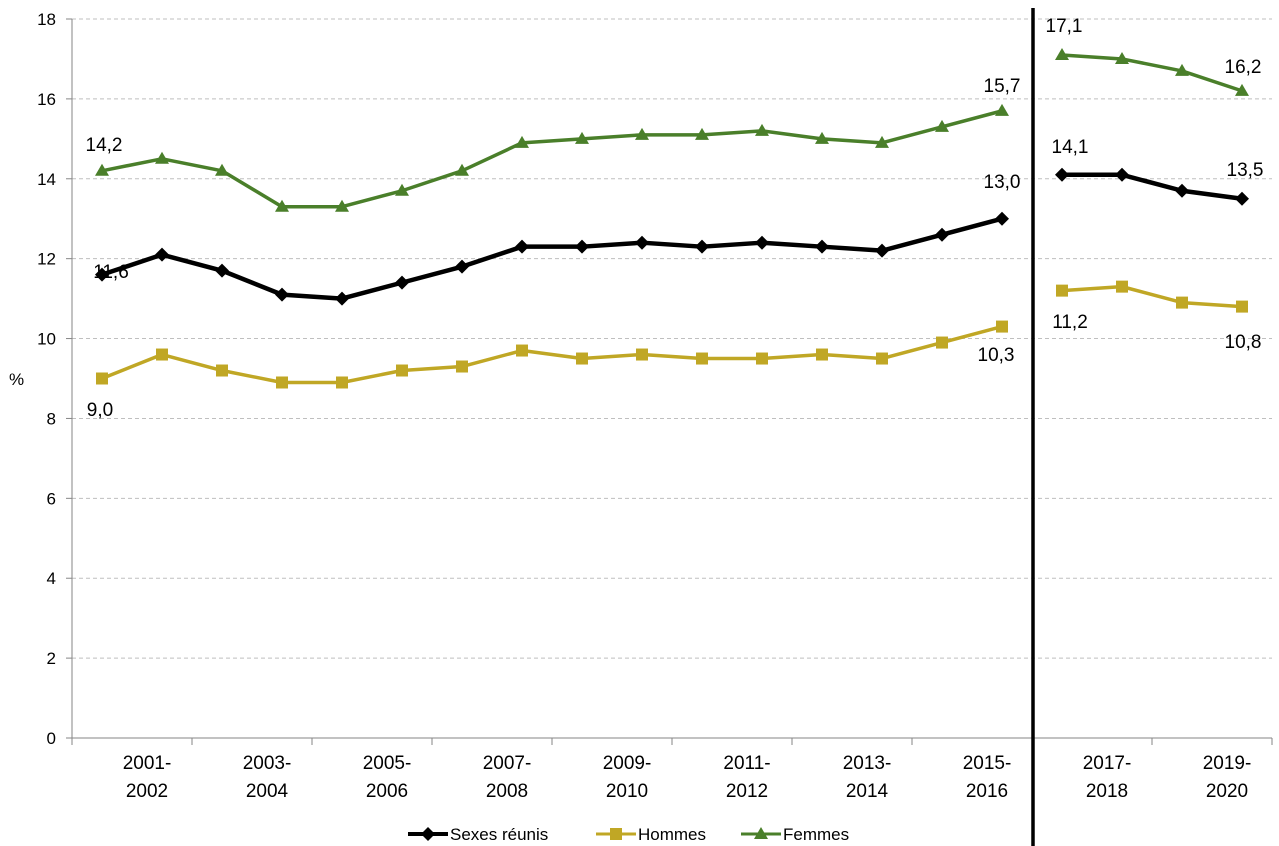  Describe the element at coordinates (51, 658) in the screenshot. I see `y-tick-label: 2` at that location.